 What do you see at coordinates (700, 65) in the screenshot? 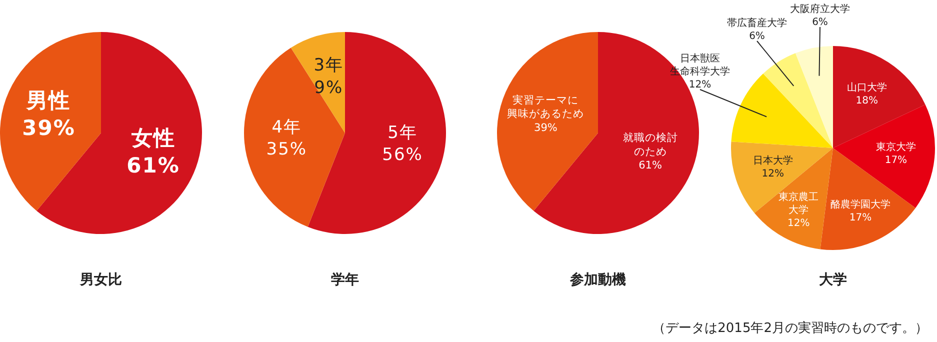
I see `slice-label: 日本獣医生命科学大学` at bounding box center [700, 65].